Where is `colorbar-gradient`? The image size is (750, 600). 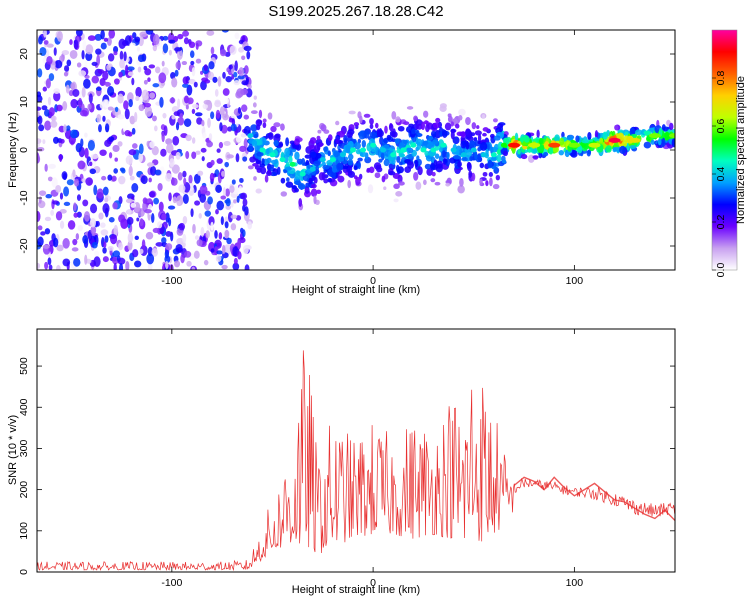
colorbar-gradient is located at coordinates (724, 150).